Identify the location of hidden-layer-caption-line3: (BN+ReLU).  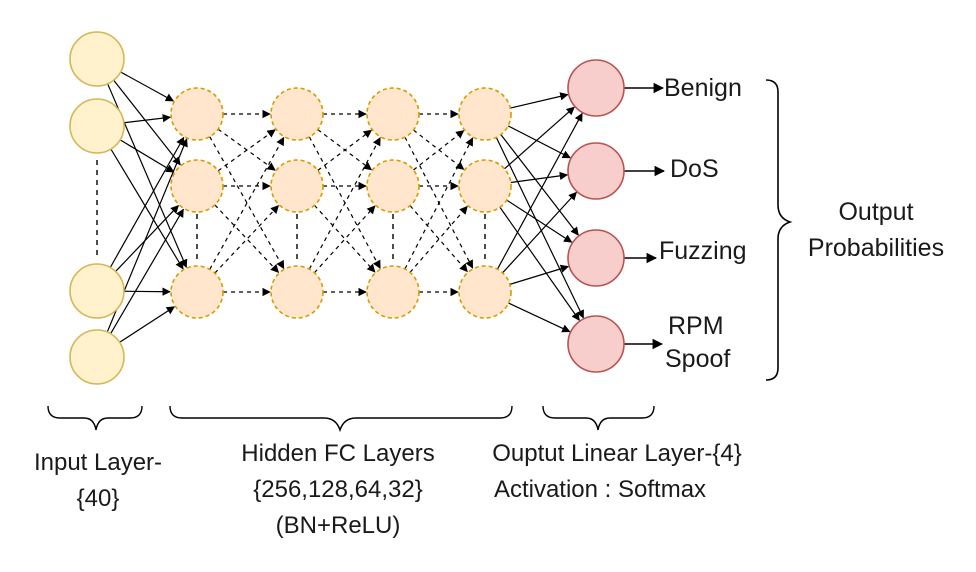
(338, 525).